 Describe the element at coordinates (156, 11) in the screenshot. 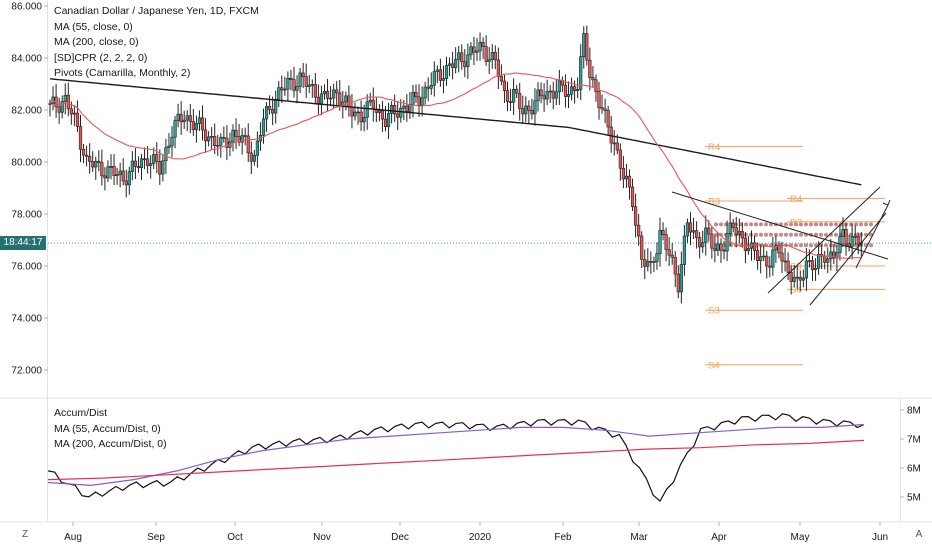

I see `symbol-title: Canadian Dollar / Japanese Yen, 1D, FXCM` at that location.